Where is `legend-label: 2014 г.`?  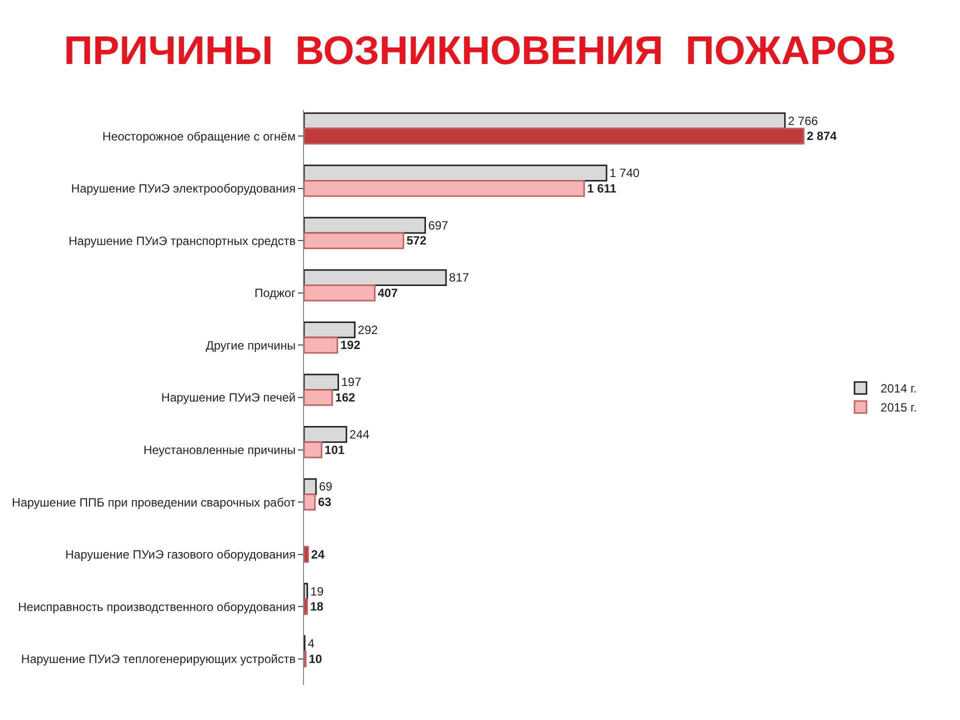
legend-label: 2014 г. is located at coordinates (898, 389).